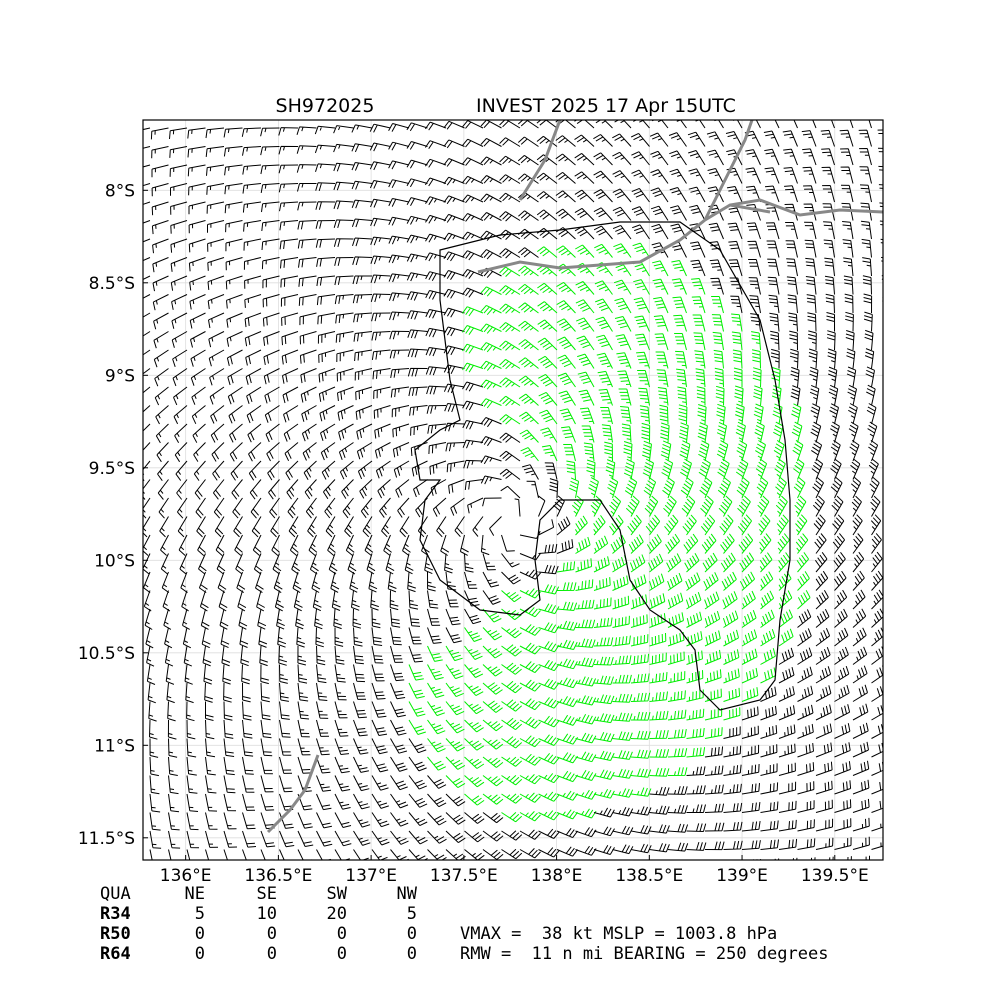 Image resolution: width=1000 pixels, height=1004 pixels. Describe the element at coordinates (112, 284) in the screenshot. I see `y-tick-label: 8.5°S` at that location.